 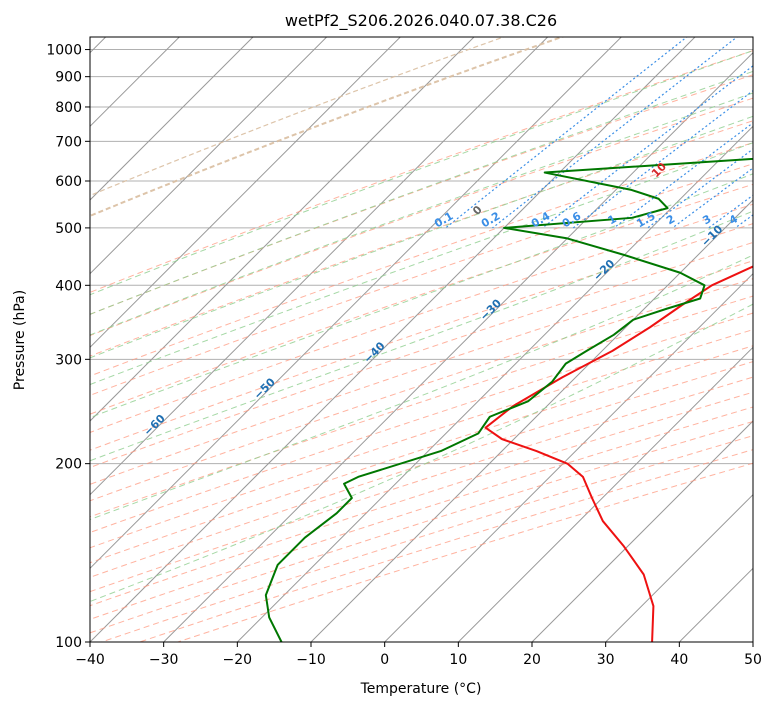 What do you see at coordinates (164, 660) in the screenshot?
I see `x-tick-label: −30` at bounding box center [164, 660].